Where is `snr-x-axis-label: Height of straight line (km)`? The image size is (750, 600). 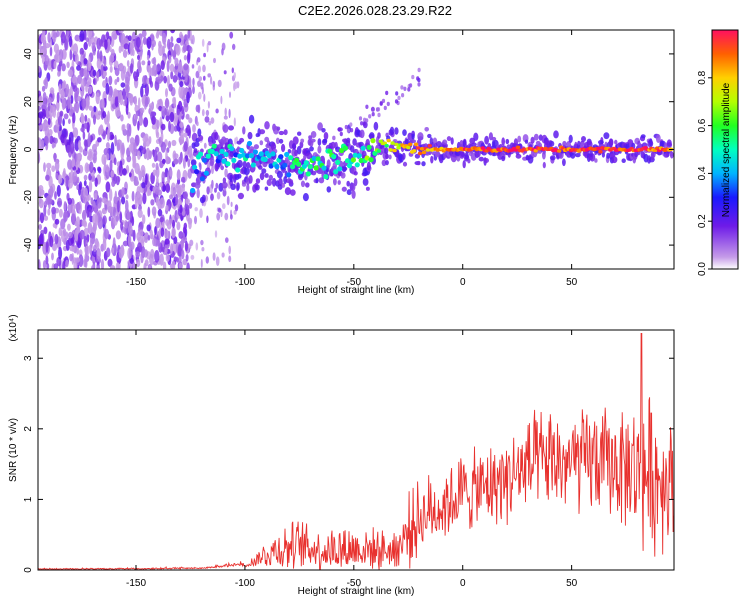 snr-x-axis-label: Height of straight line (km) is located at coordinates (356, 591).